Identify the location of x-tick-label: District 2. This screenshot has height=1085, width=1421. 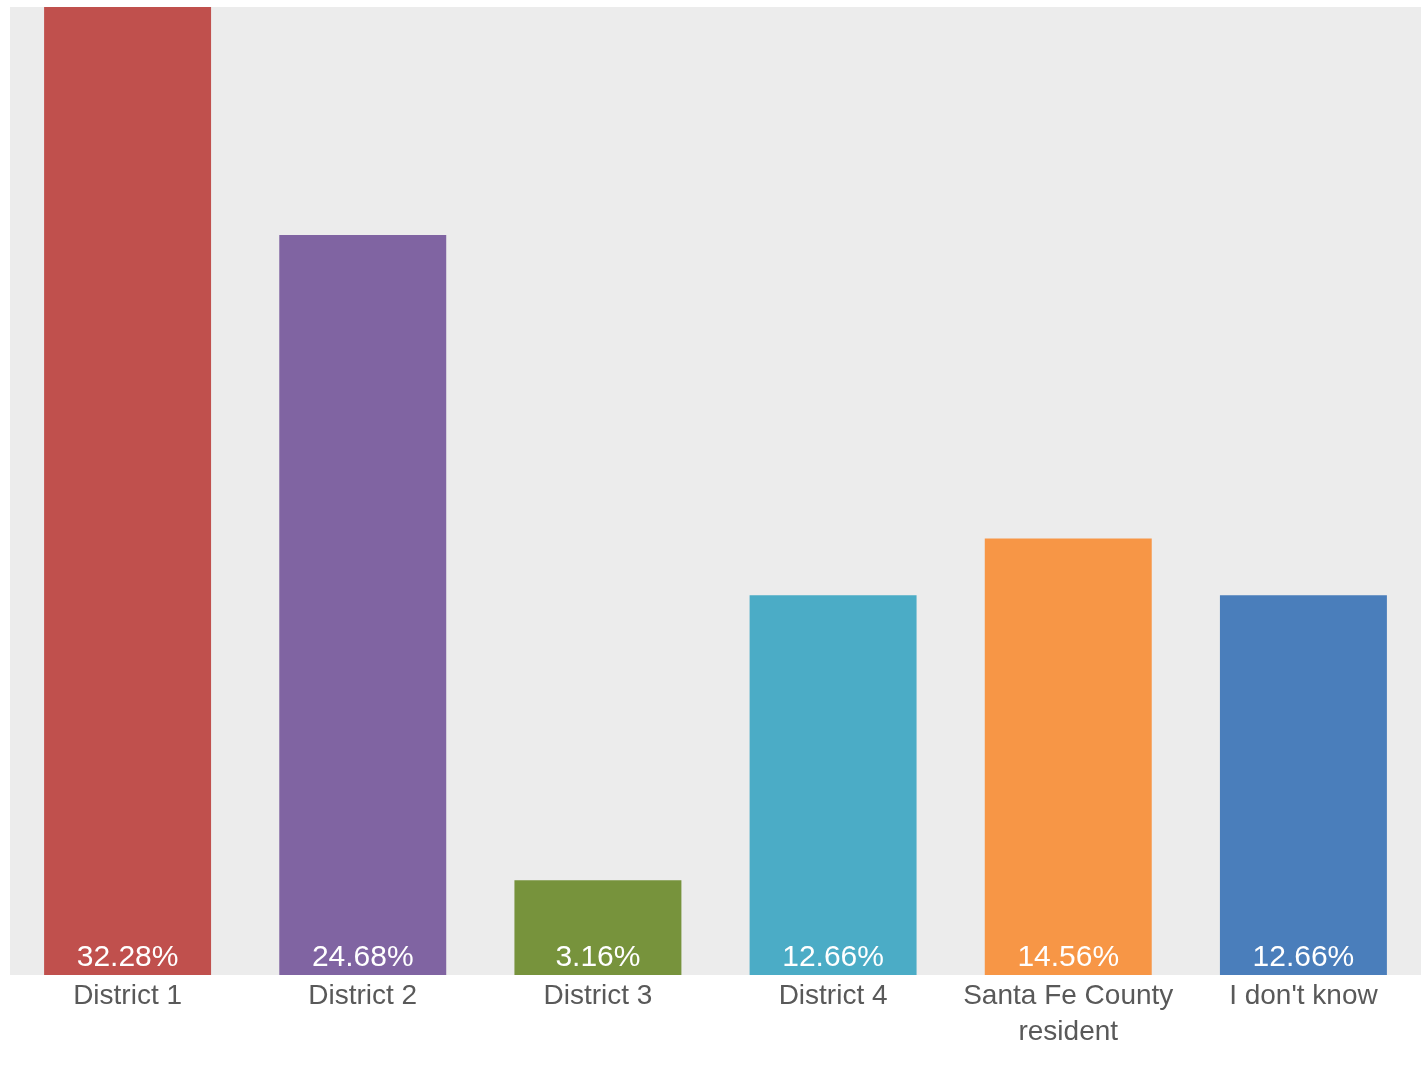
(363, 994).